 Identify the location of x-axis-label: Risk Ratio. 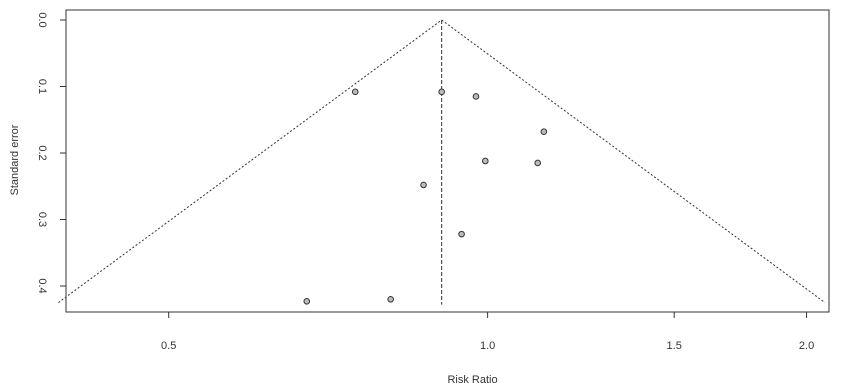
(472, 380).